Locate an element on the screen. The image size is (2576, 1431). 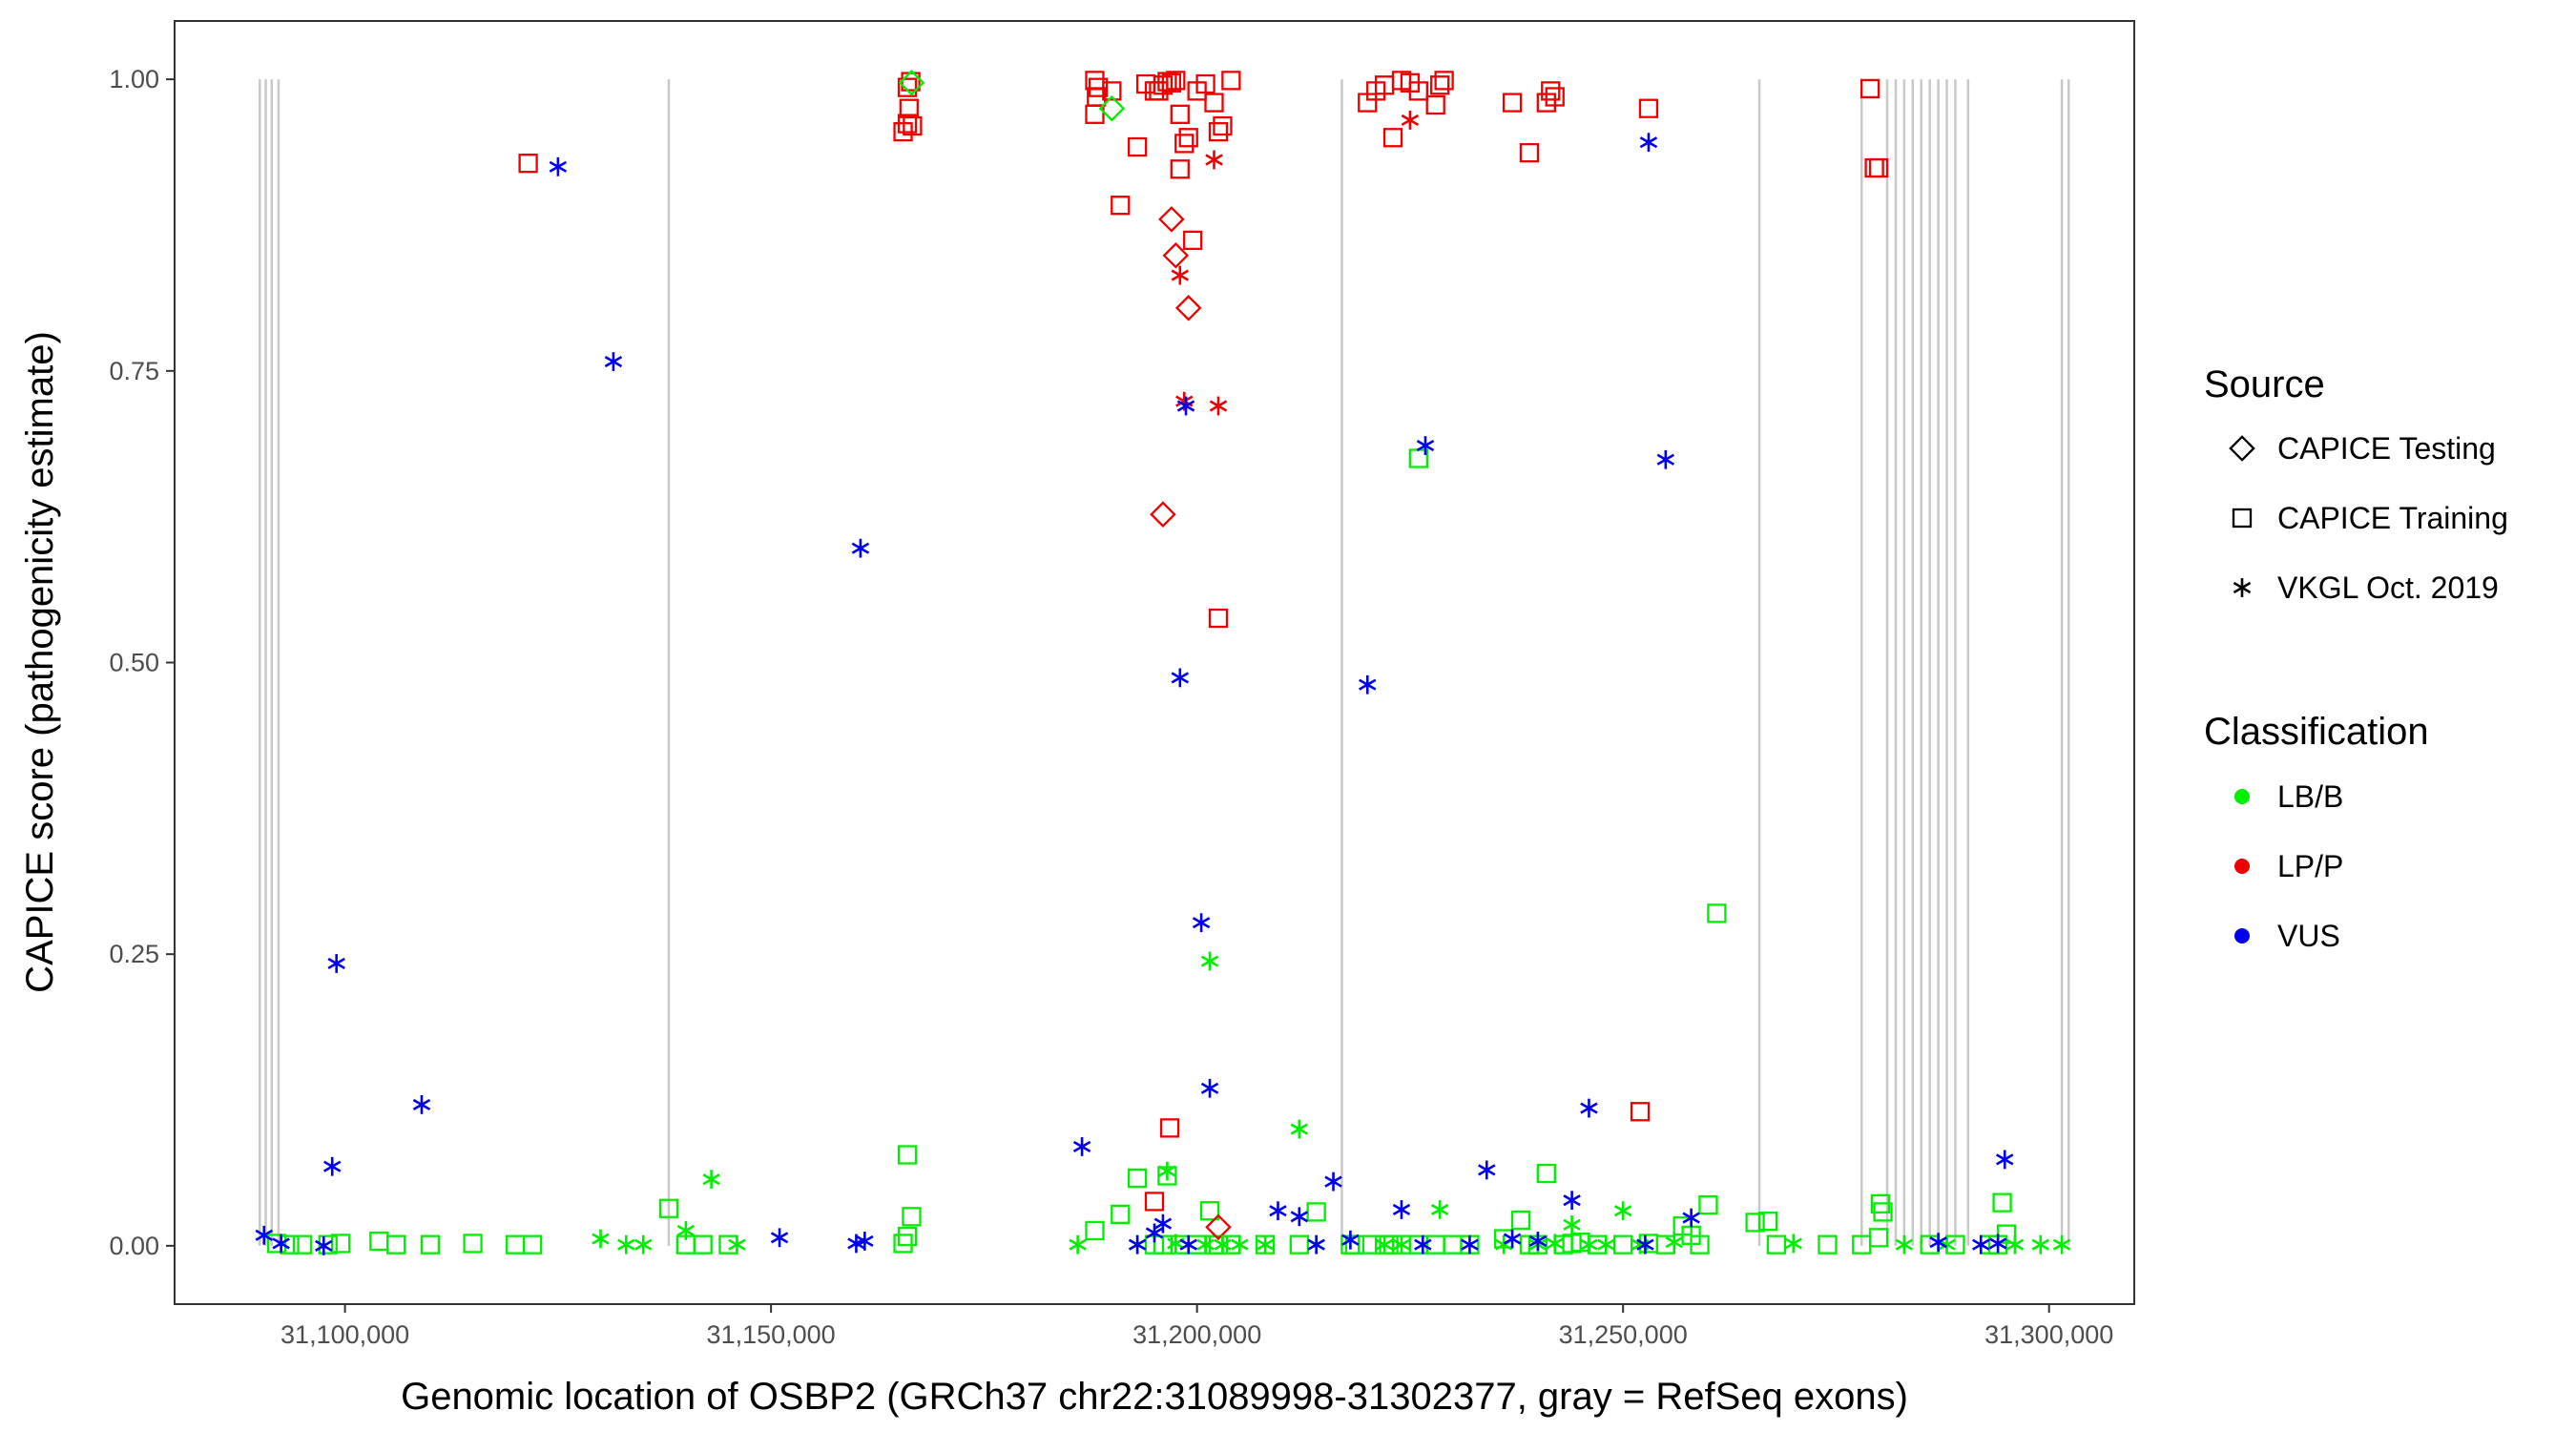
legend-key-diamond is located at coordinates (2242, 448).